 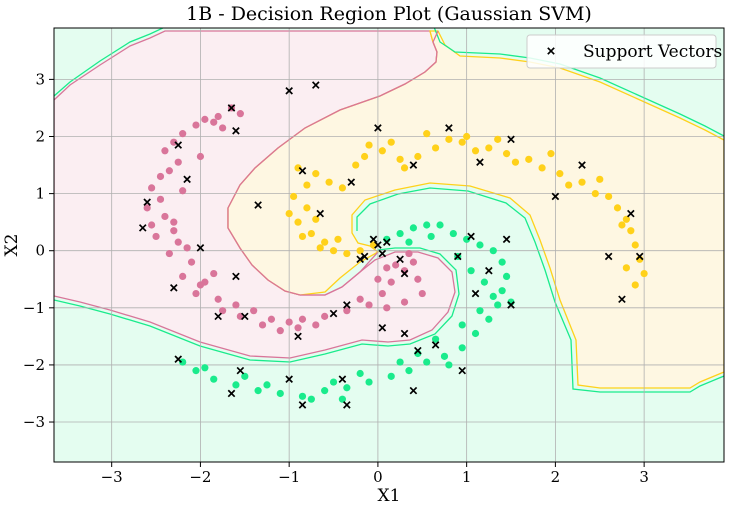 What do you see at coordinates (257, 305) in the screenshot?
I see `boundary-pink-green-bottom` at bounding box center [257, 305].